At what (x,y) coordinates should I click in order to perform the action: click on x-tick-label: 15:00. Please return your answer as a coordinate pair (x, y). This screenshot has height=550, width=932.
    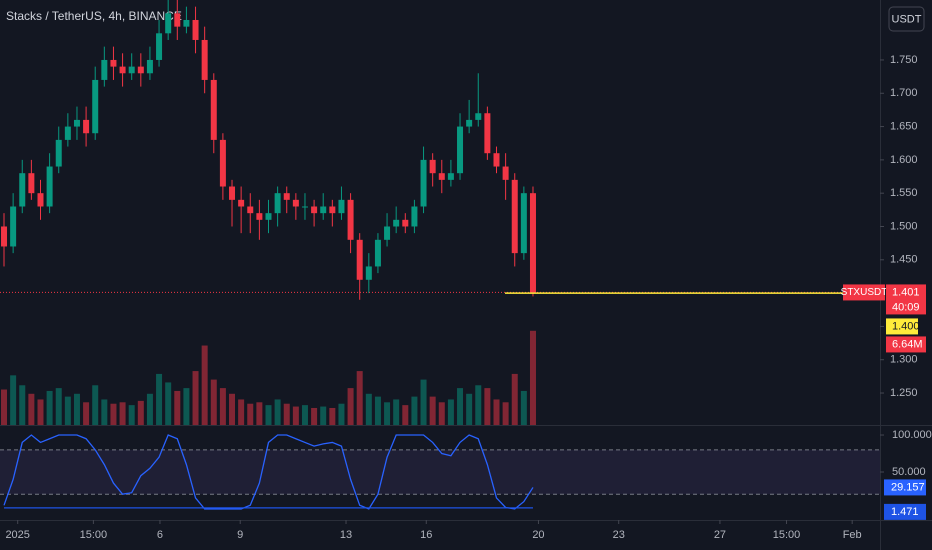
    Looking at the image, I should click on (94, 535).